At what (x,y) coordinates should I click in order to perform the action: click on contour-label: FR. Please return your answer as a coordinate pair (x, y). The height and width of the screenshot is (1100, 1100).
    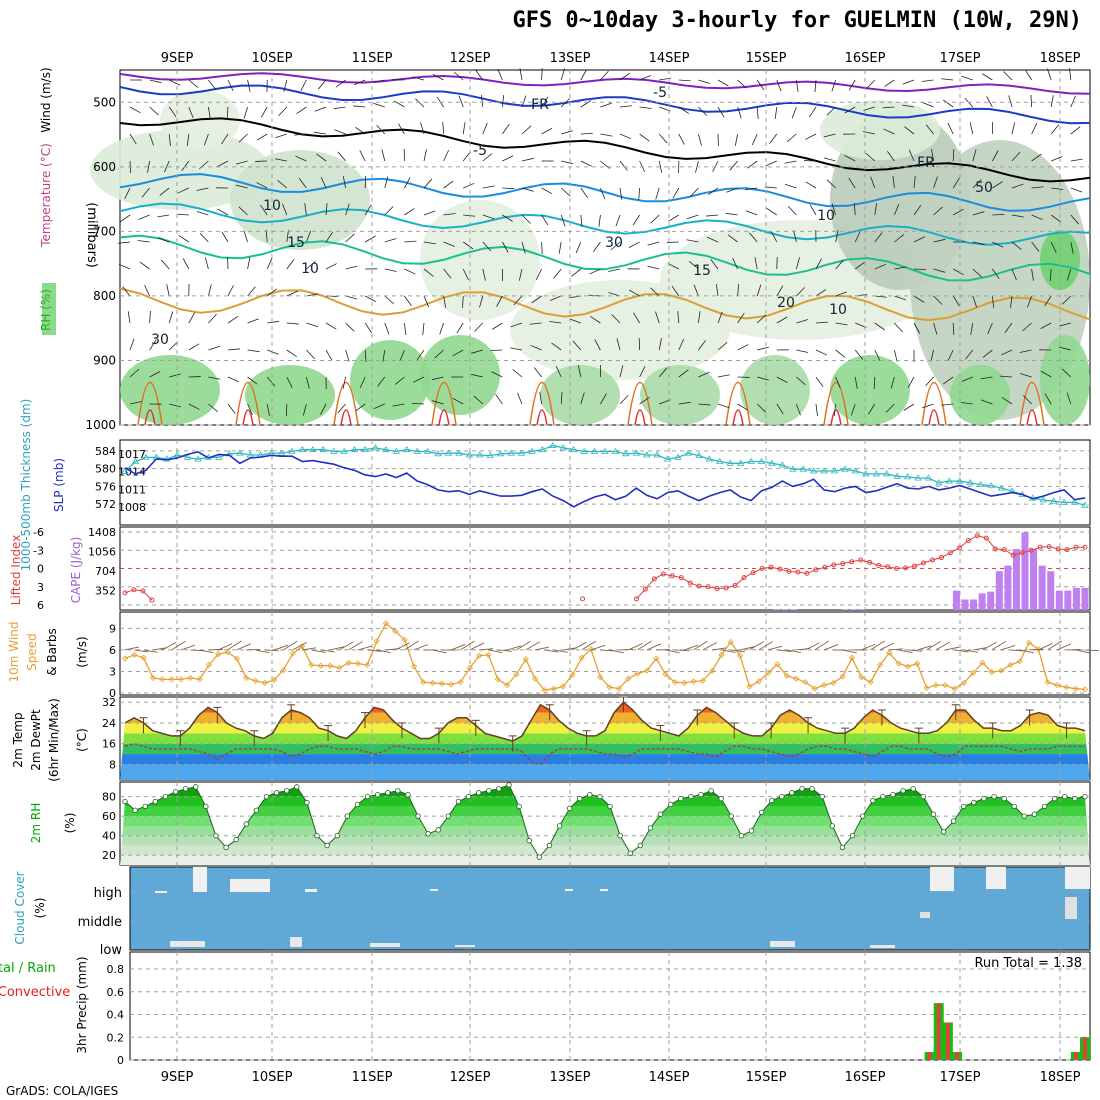
    Looking at the image, I should click on (926, 163).